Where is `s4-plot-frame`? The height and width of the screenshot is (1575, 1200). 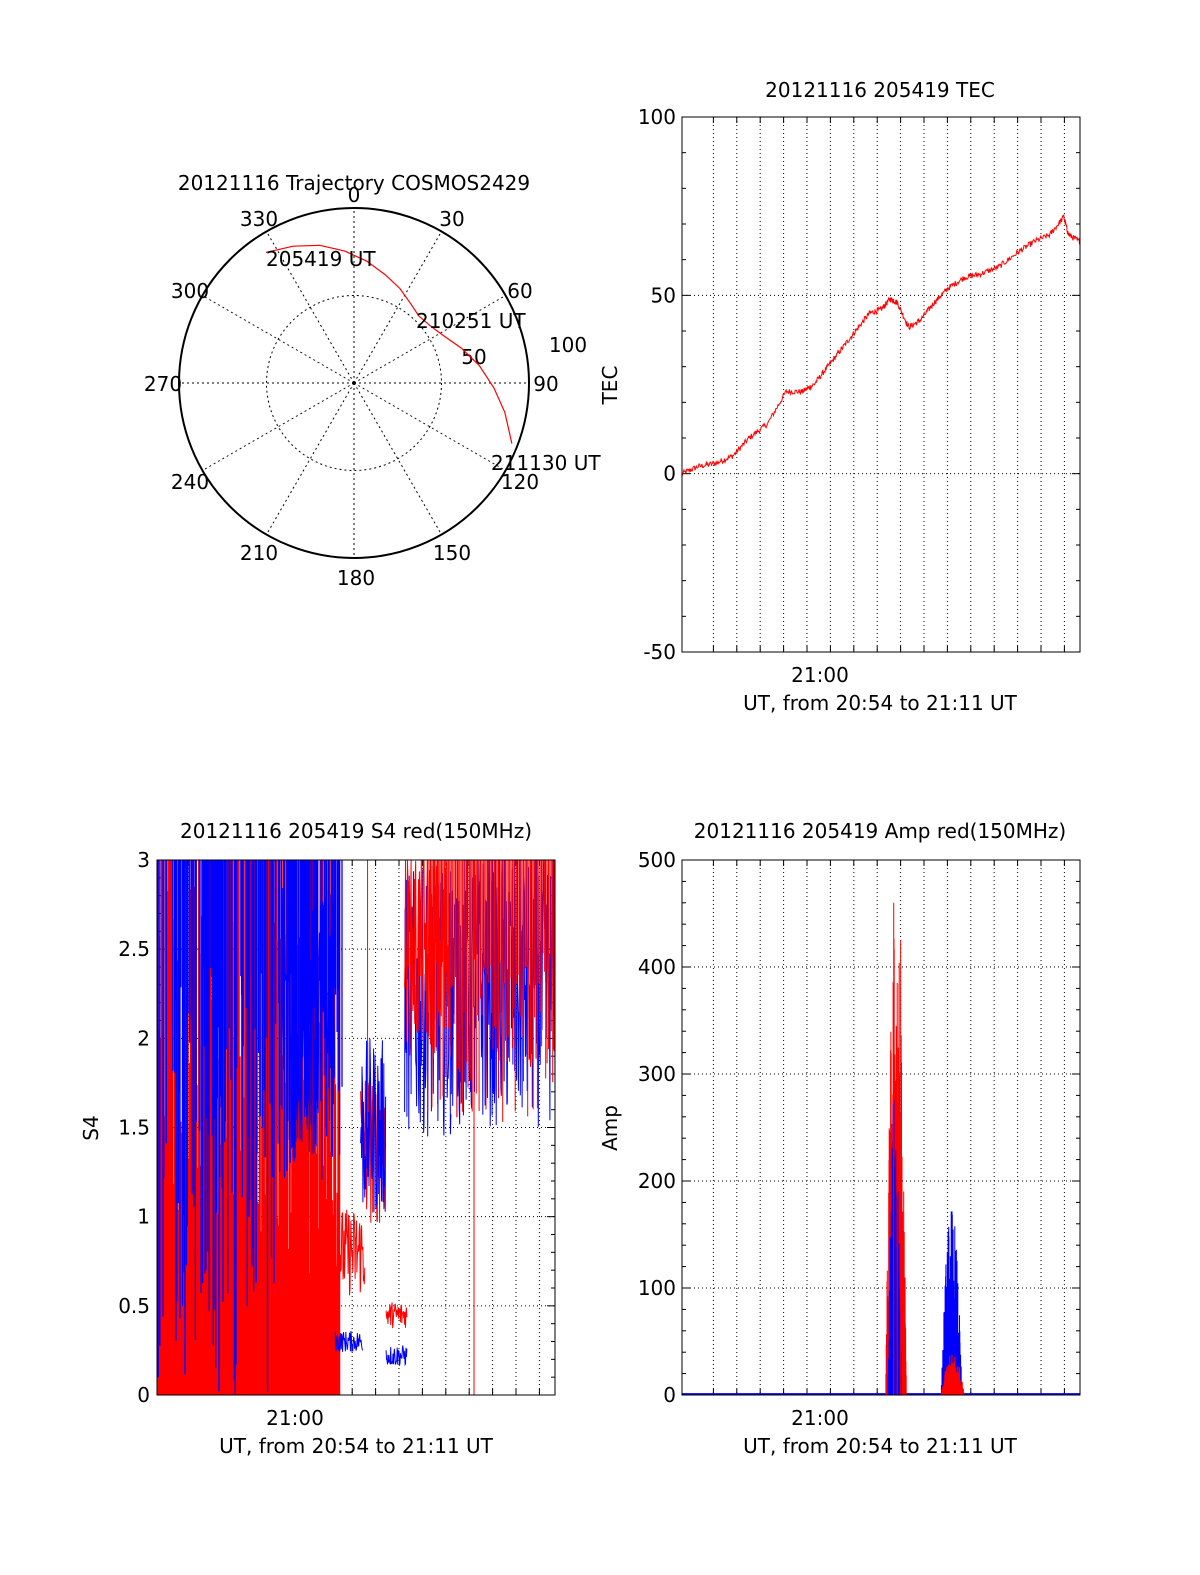
s4-plot-frame is located at coordinates (356, 1127).